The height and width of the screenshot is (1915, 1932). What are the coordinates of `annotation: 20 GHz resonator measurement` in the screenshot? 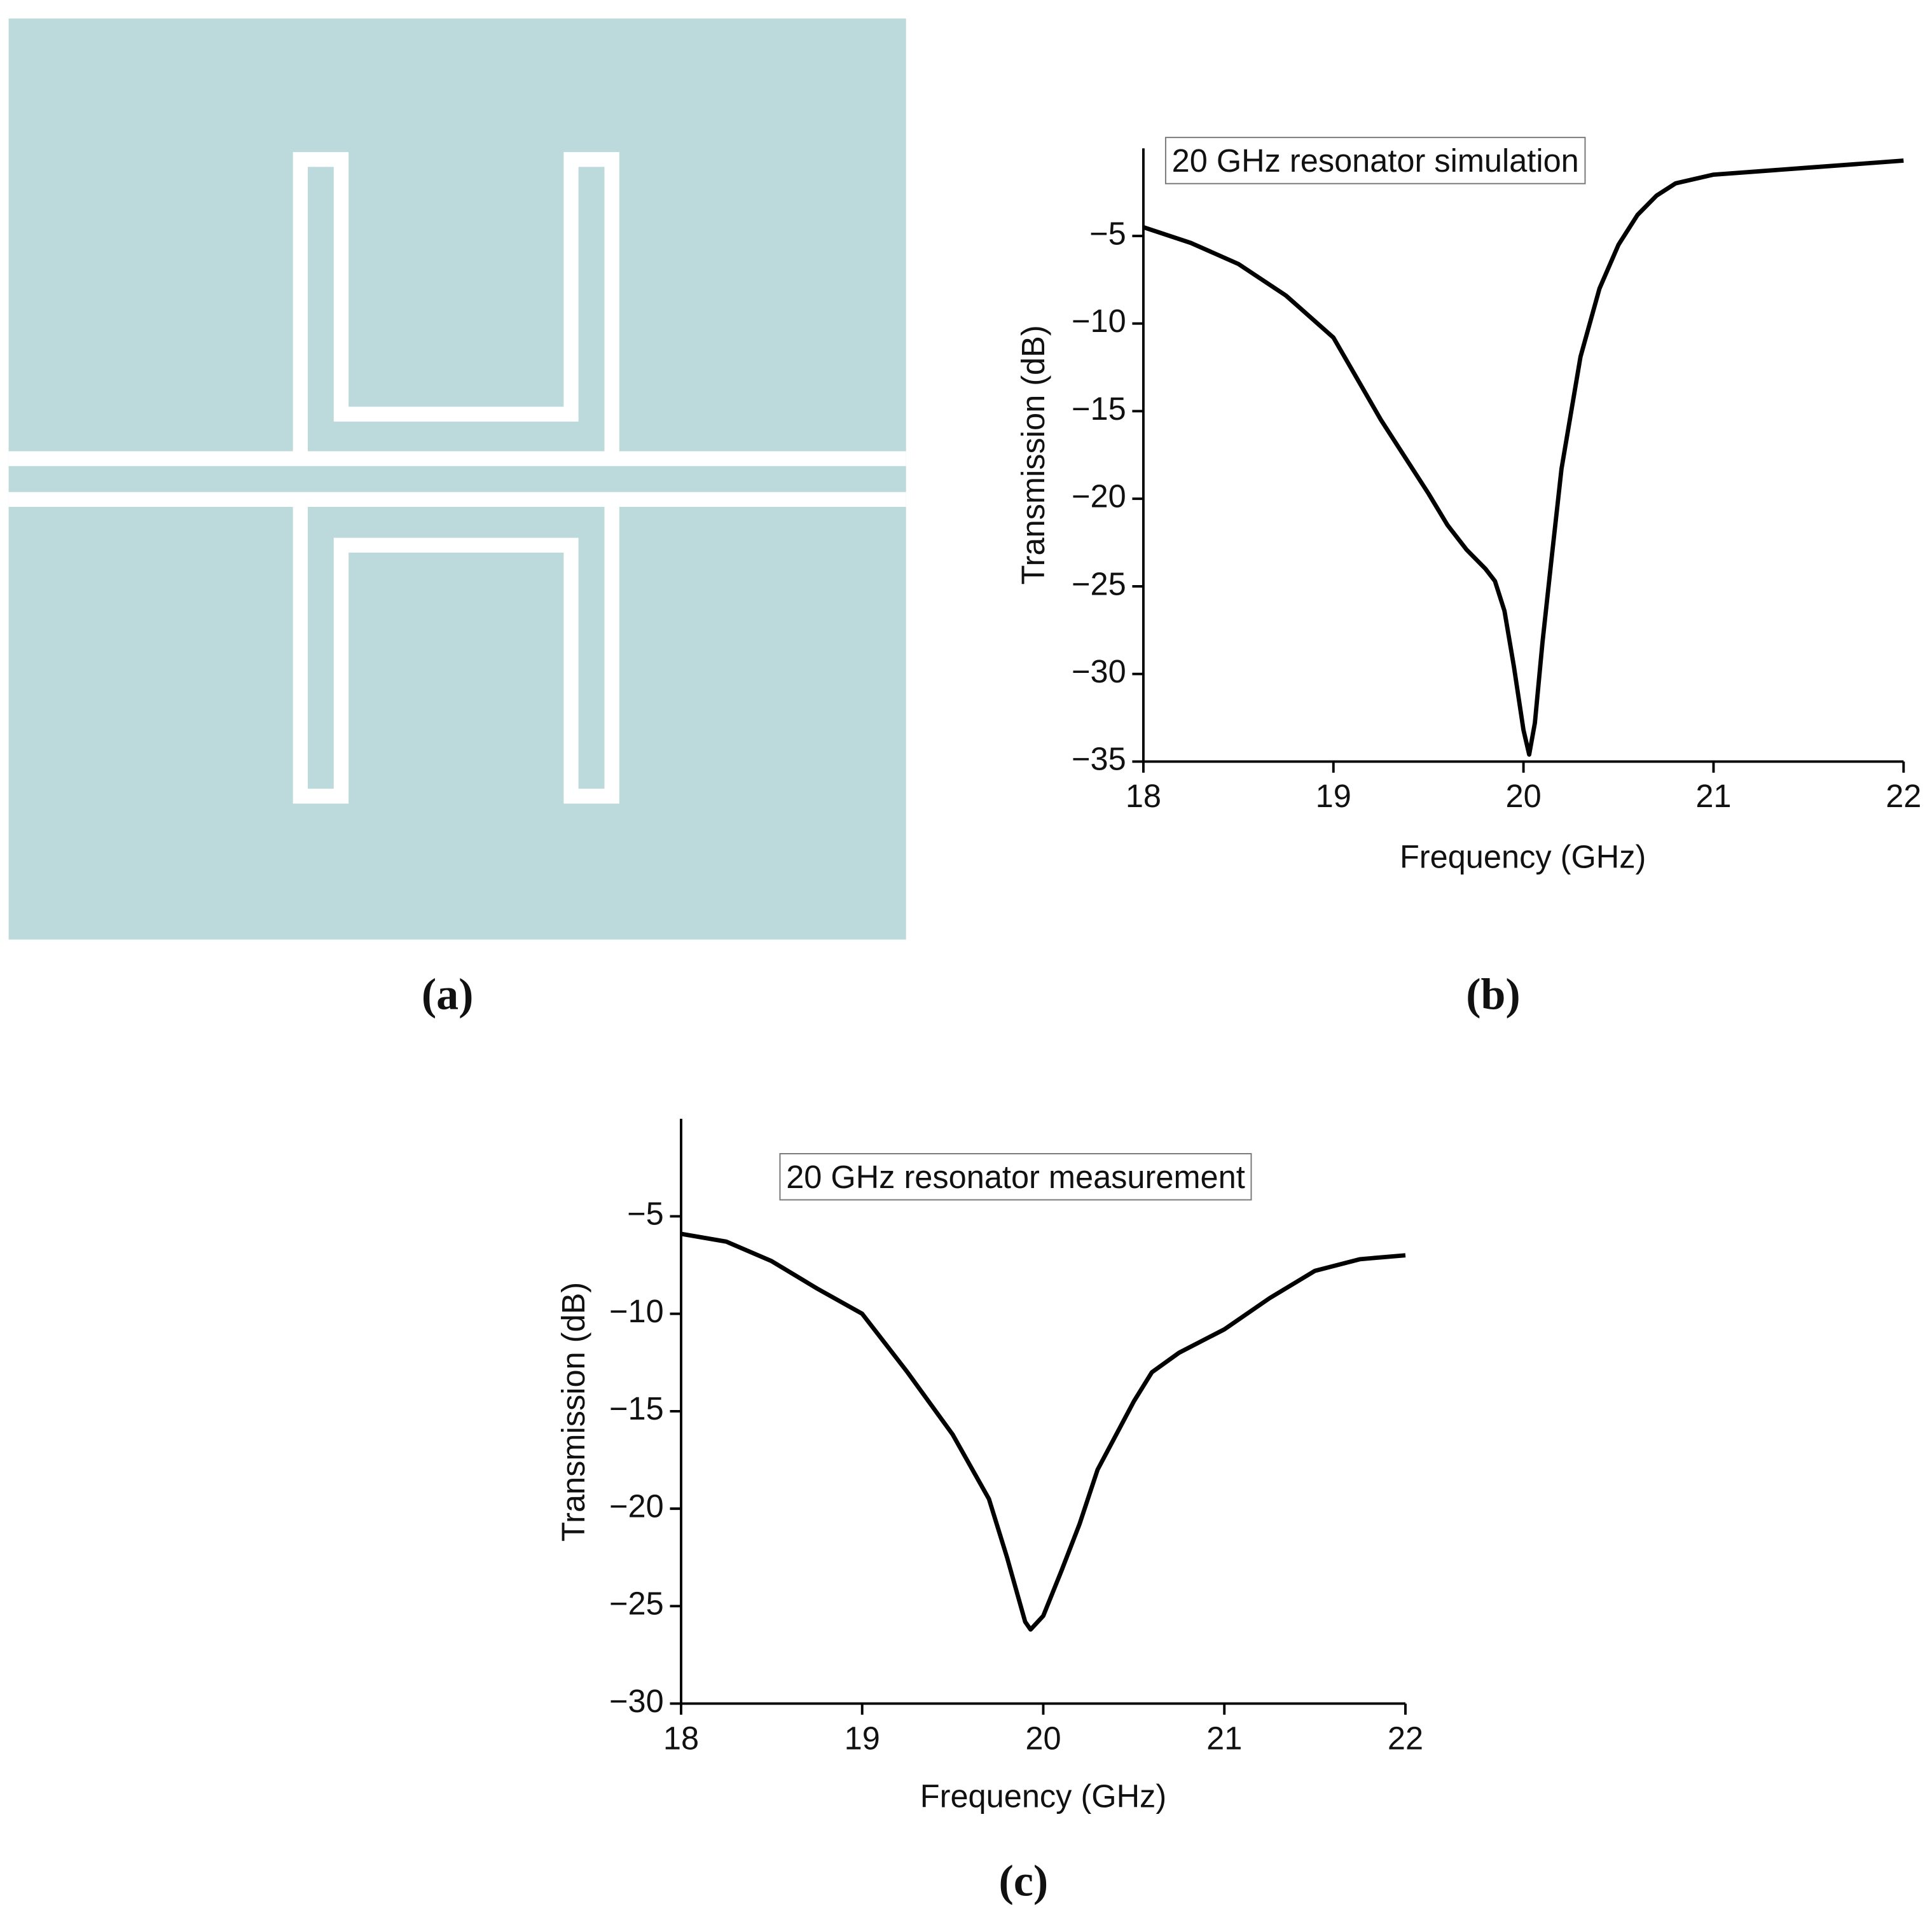 It's located at (1016, 1177).